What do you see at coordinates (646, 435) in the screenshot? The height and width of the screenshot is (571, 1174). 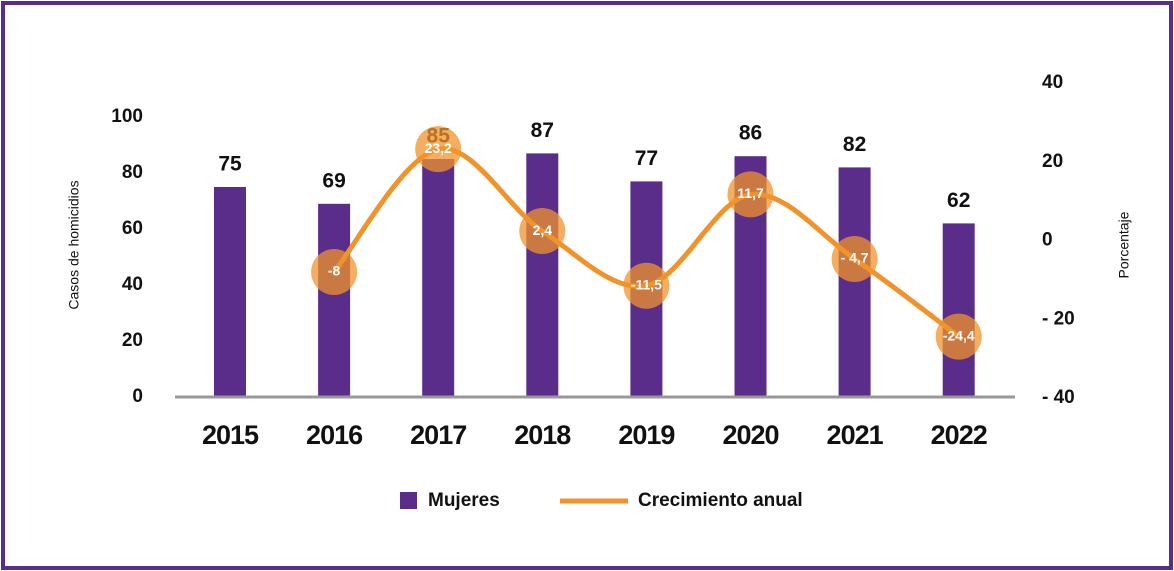 I see `x-tick-label: 2019` at bounding box center [646, 435].